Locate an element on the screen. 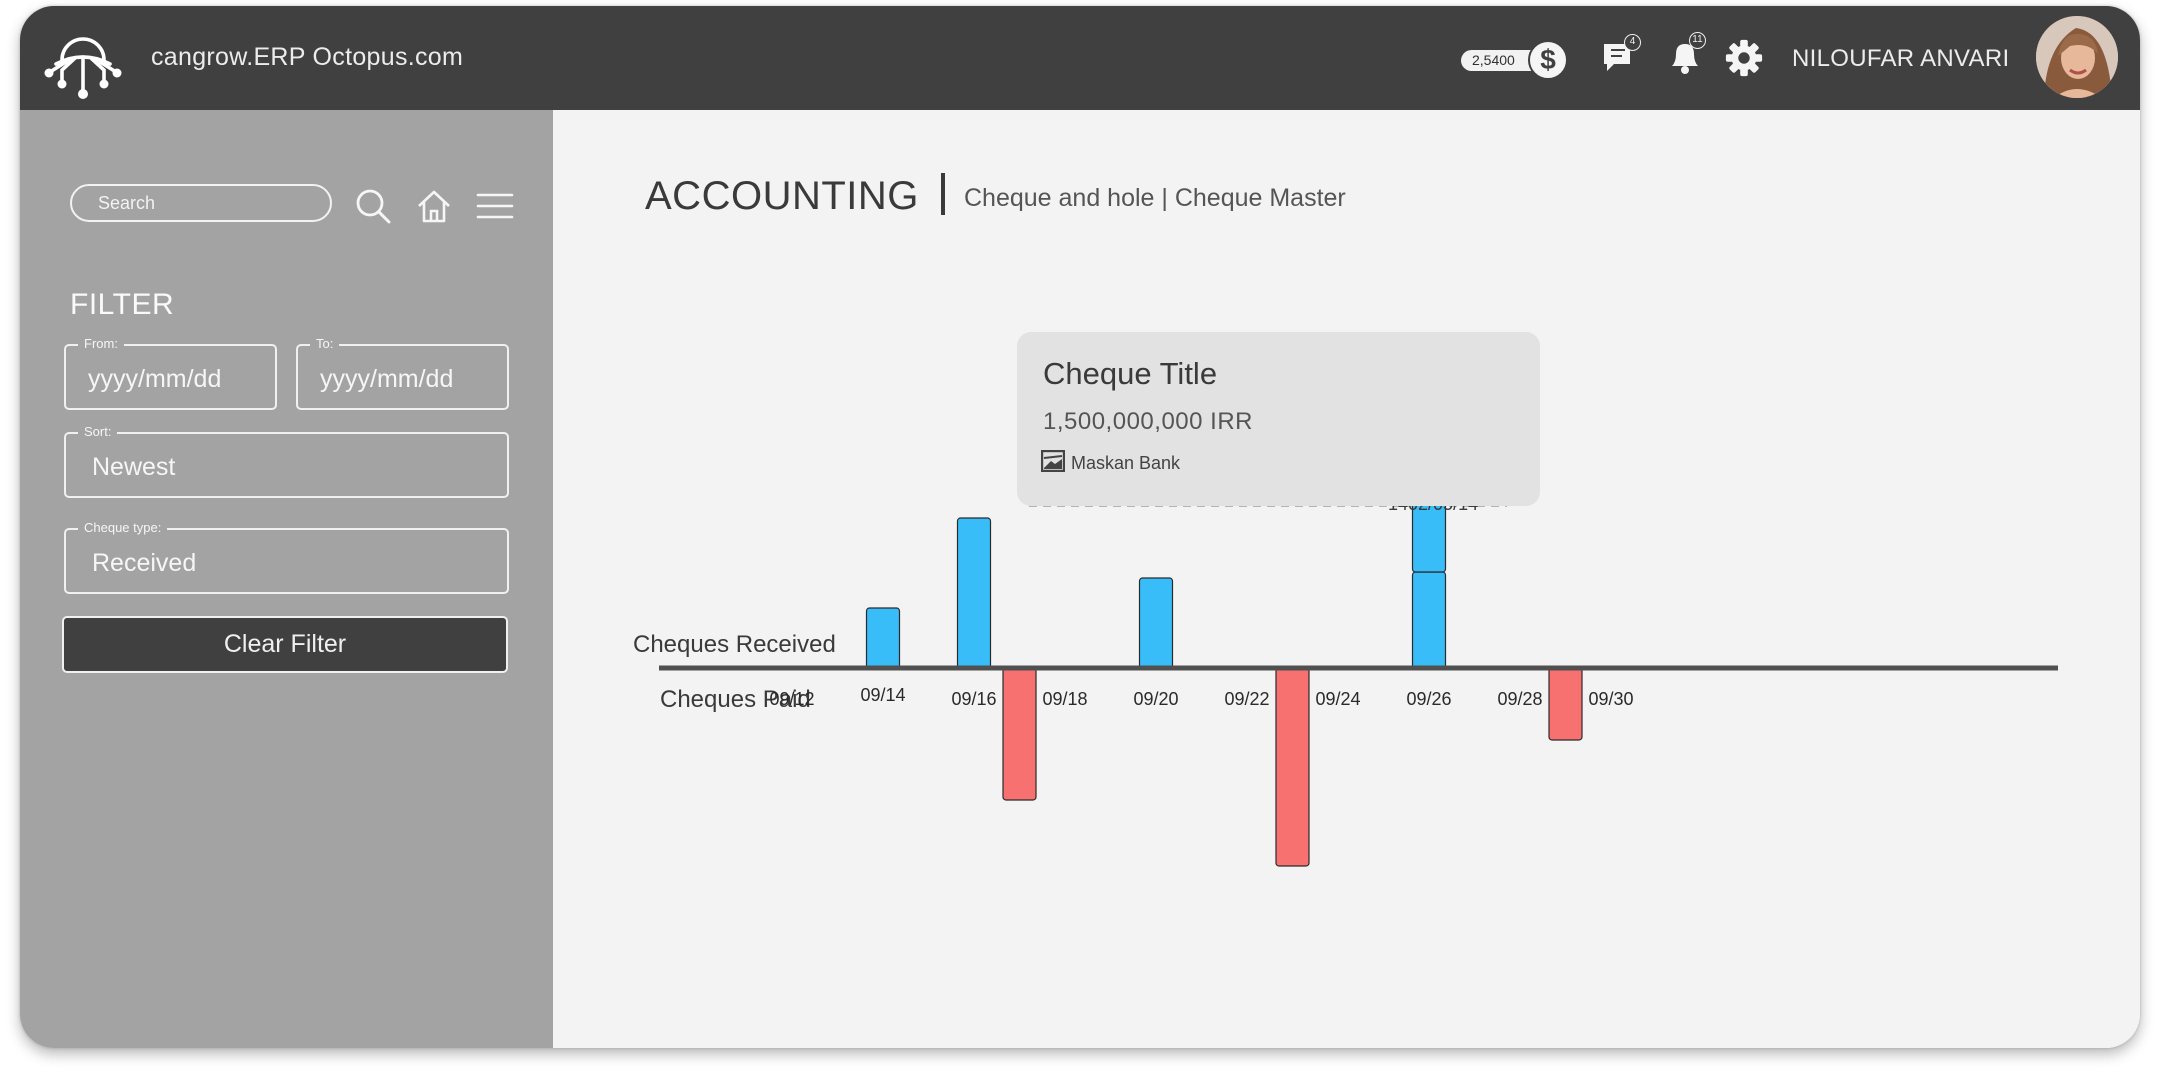  bell-icon is located at coordinates (1685, 59).